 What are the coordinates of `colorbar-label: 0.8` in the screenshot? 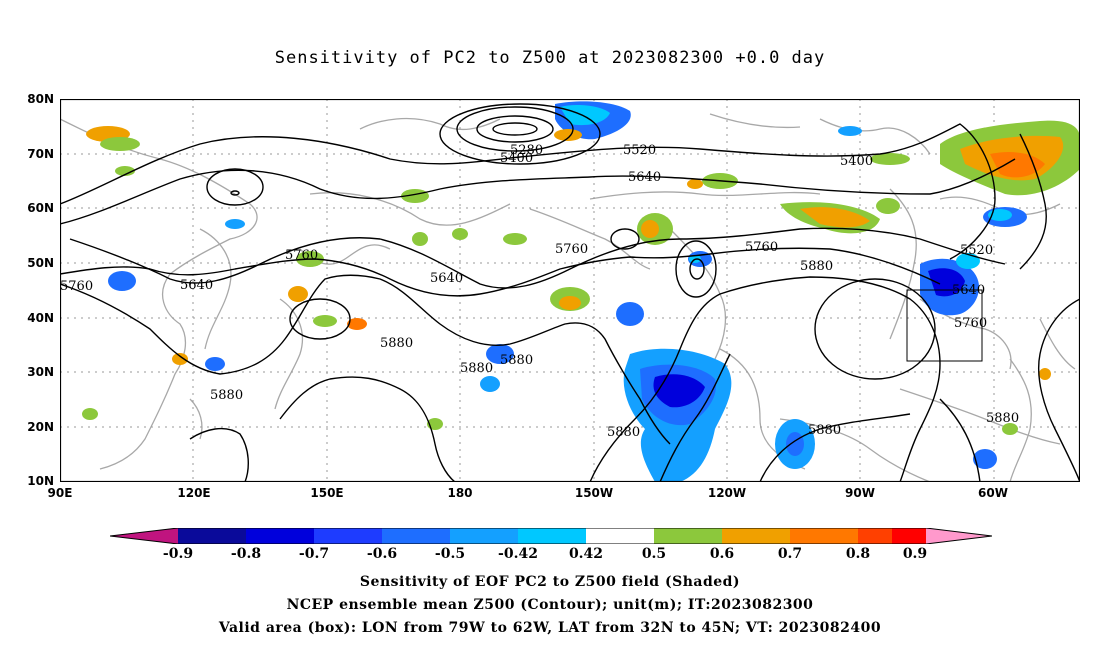 It's located at (858, 554).